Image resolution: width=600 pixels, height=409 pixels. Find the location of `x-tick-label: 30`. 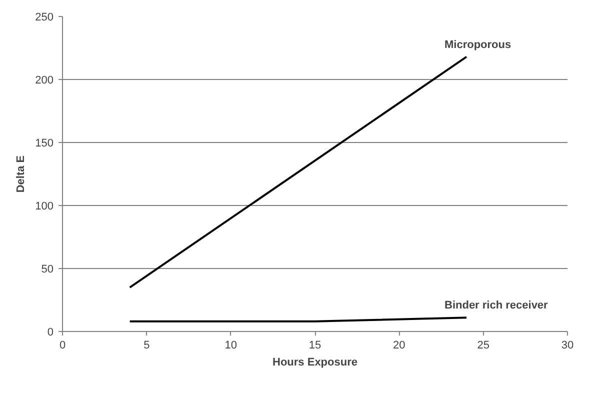

x-tick-label: 30 is located at coordinates (567, 346).